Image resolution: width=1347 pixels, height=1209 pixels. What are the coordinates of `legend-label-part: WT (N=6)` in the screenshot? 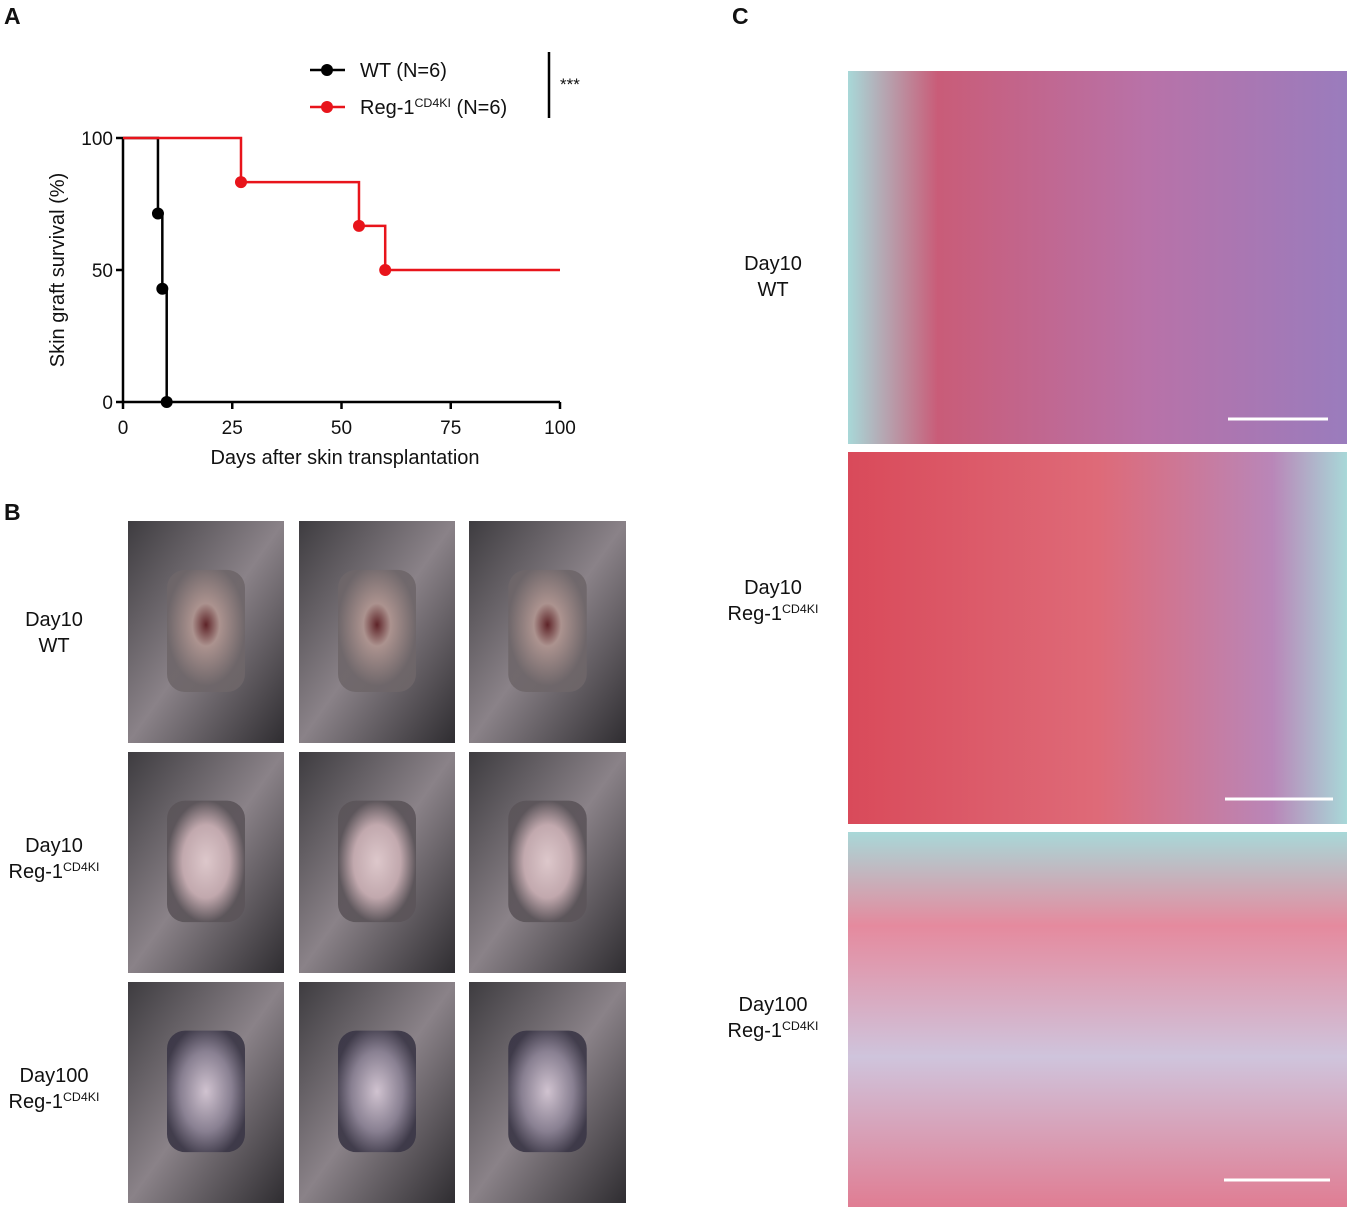 It's located at (403, 71).